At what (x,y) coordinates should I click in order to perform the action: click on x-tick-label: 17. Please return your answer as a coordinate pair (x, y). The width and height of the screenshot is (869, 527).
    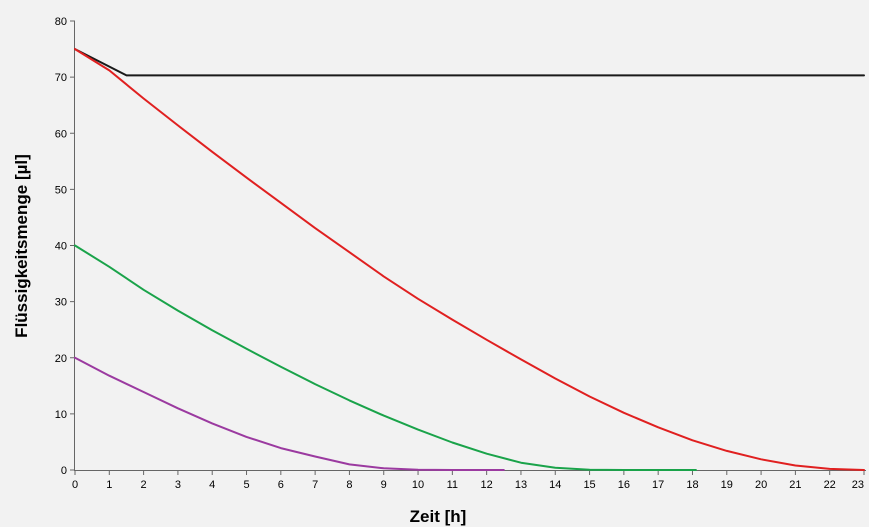
    Looking at the image, I should click on (658, 485).